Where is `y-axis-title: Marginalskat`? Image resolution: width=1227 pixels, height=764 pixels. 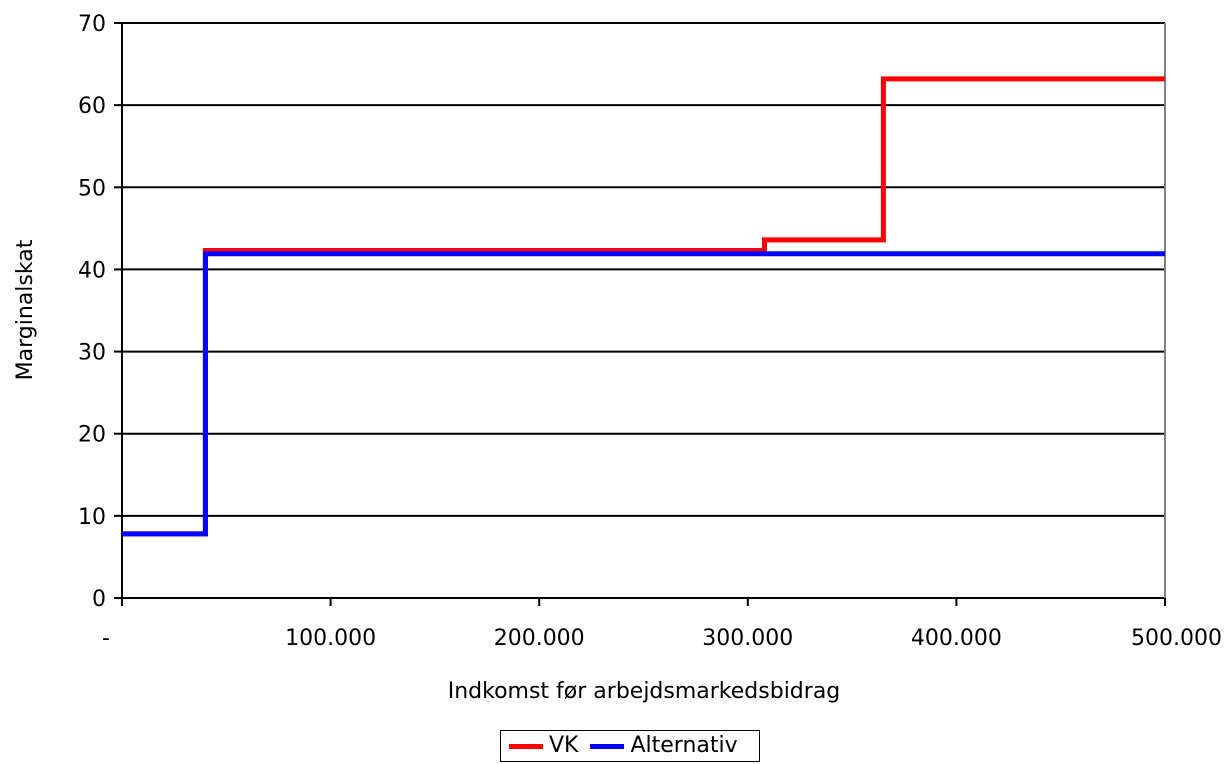
y-axis-title: Marginalskat is located at coordinates (25, 309).